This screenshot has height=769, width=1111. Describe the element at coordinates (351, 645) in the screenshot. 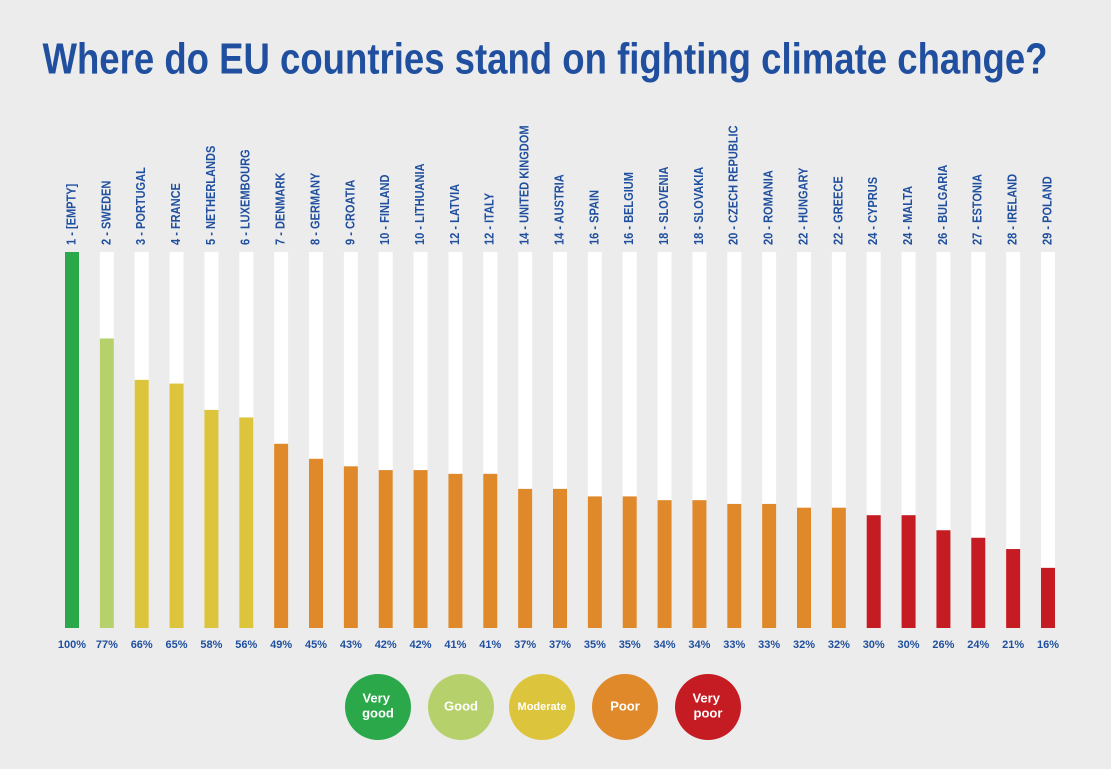

I see `value-label: 43%` at that location.